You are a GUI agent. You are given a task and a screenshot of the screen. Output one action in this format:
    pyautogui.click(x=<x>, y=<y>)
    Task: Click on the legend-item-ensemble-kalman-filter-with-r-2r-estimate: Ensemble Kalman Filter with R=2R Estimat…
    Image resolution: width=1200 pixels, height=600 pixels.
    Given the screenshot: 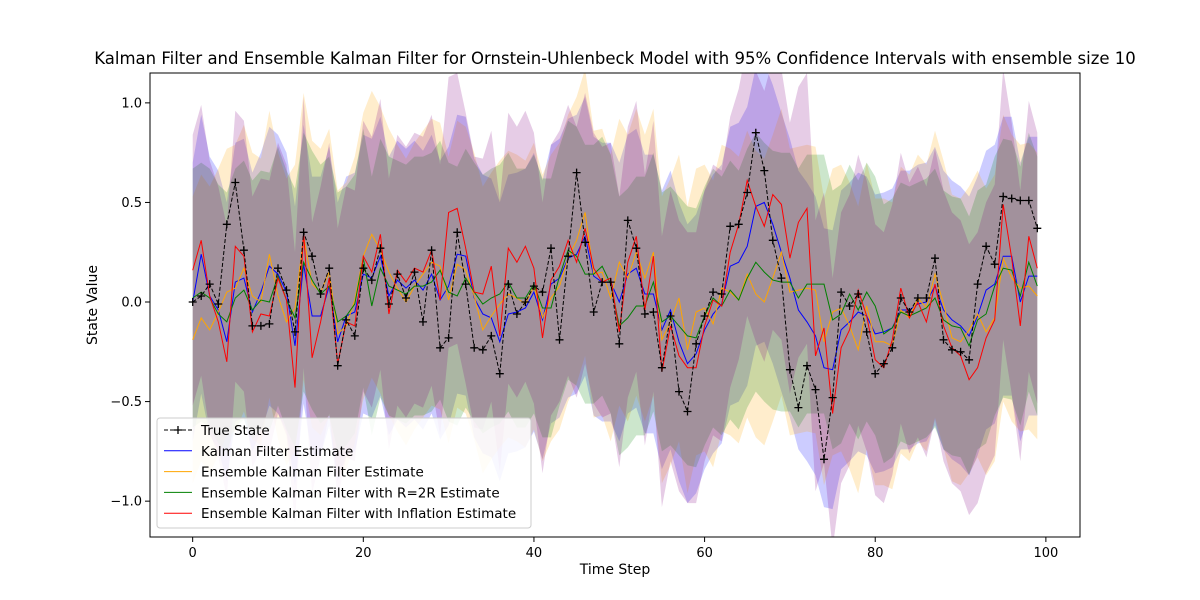 What is the action you would take?
    pyautogui.click(x=332, y=493)
    